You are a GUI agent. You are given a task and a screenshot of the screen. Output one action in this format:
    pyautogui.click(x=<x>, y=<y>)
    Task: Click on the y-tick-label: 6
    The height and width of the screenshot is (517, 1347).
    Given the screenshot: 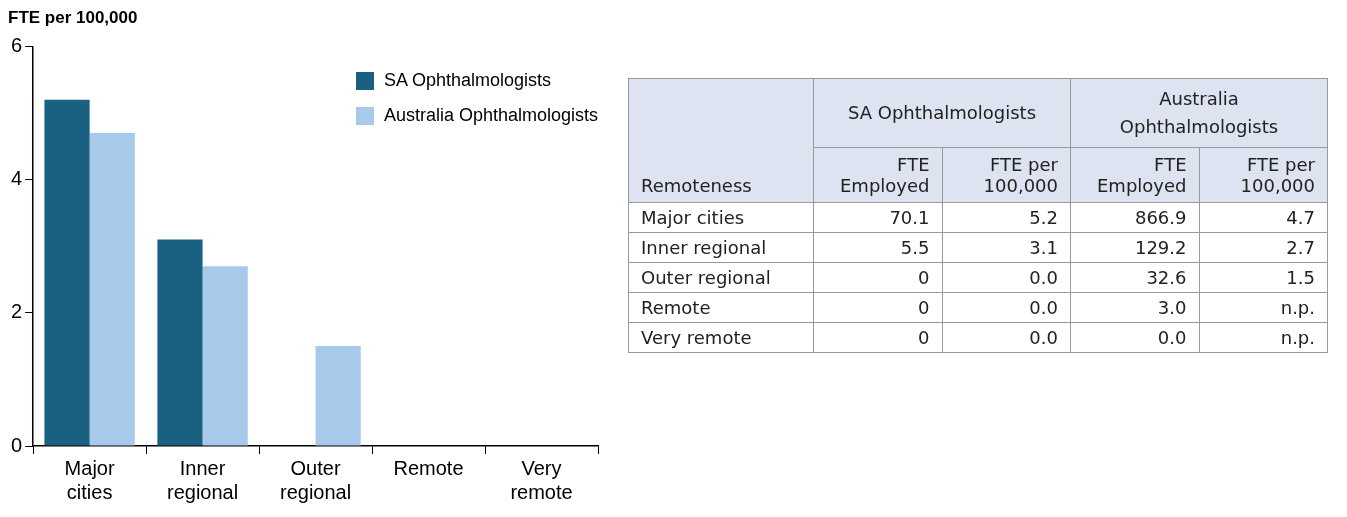 What is the action you would take?
    pyautogui.click(x=17, y=44)
    